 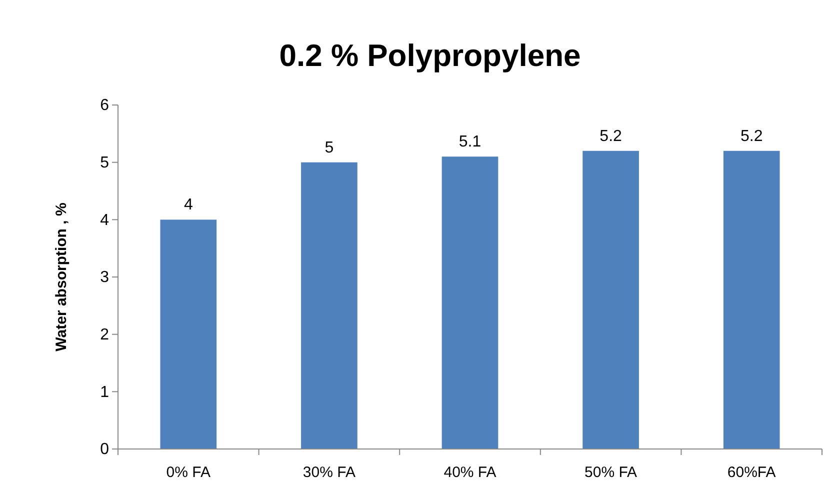 I want to click on y-tick-label: 6, so click(x=105, y=105).